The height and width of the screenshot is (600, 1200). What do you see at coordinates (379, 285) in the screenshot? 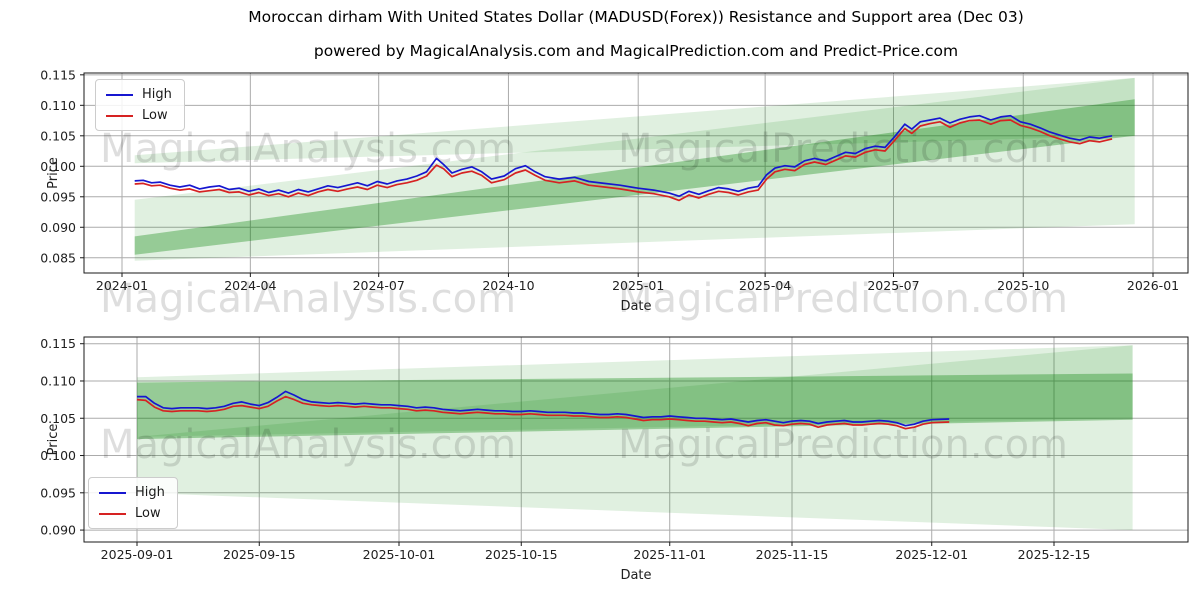
I see `x-tick-label: 2024-07` at bounding box center [379, 285].